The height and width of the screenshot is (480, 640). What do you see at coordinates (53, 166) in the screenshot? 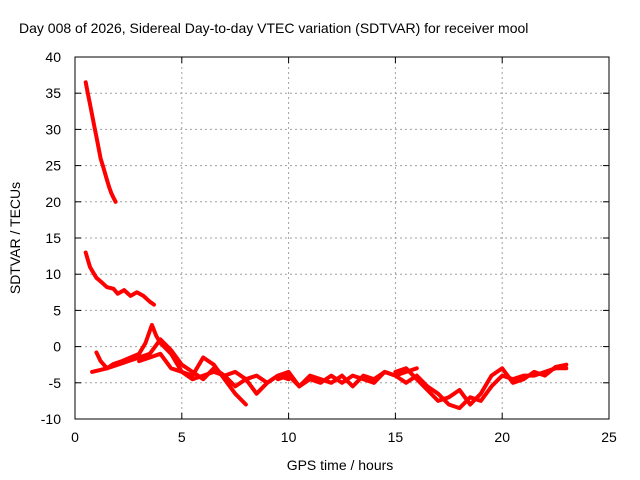
I see `y-tick-label: 25` at bounding box center [53, 166].